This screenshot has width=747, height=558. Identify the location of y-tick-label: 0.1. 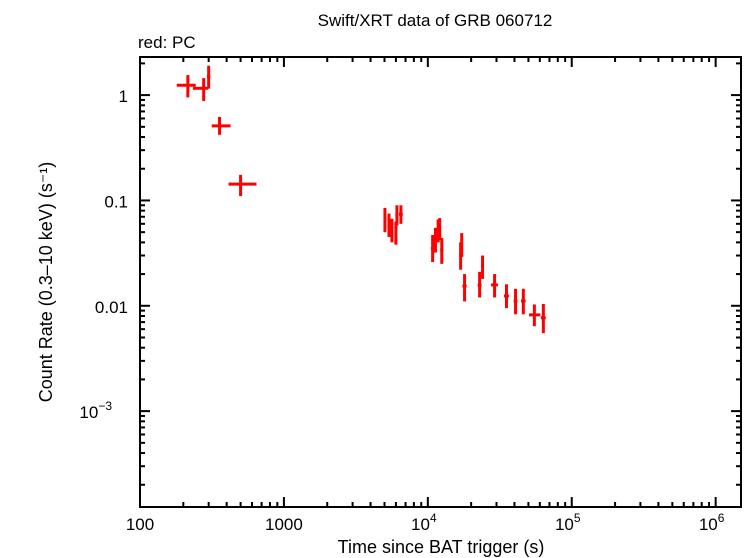
(116, 201).